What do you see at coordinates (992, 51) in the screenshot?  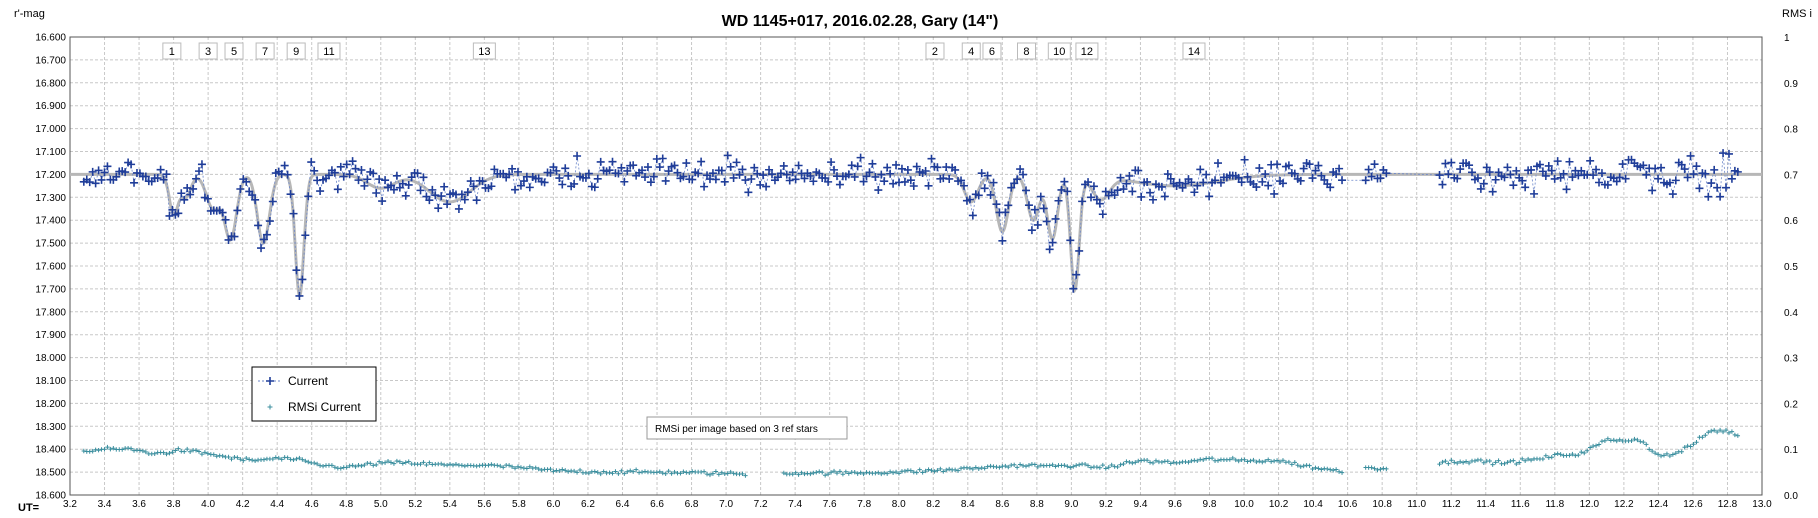 I see `annotation-box` at bounding box center [992, 51].